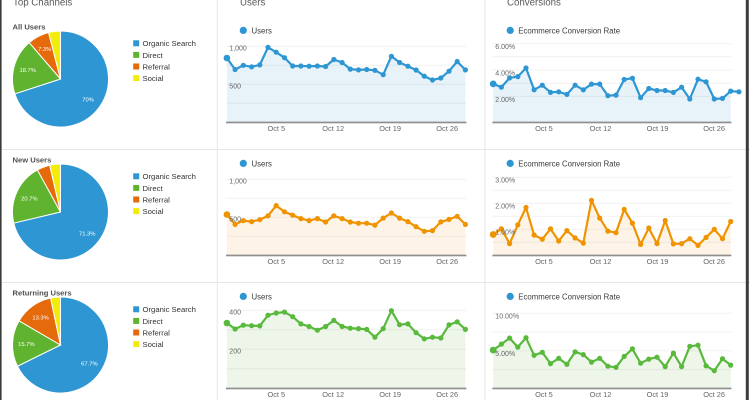 This screenshot has height=400, width=750. Describe the element at coordinates (505, 233) in the screenshot. I see `svg-text: 1.00%` at that location.